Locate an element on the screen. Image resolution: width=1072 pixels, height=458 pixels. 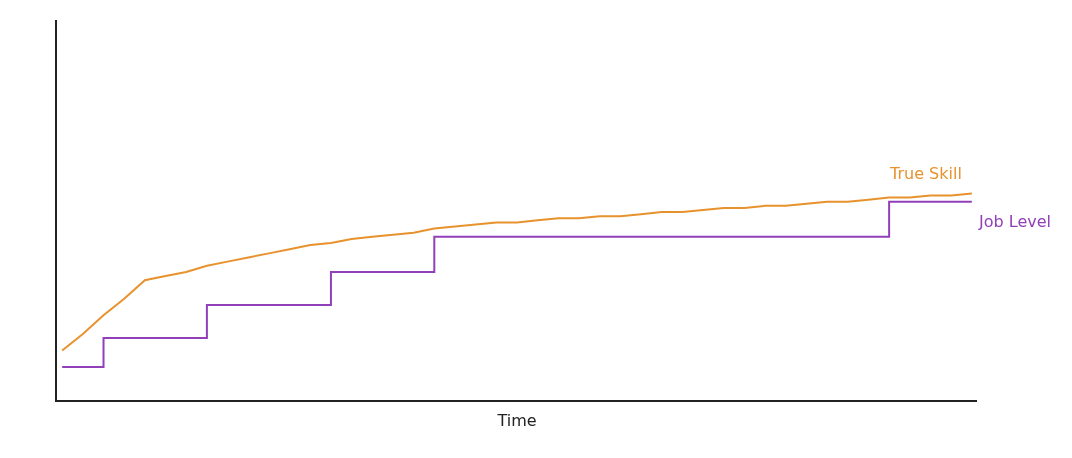
x-axis-title: Time is located at coordinates (516, 420).